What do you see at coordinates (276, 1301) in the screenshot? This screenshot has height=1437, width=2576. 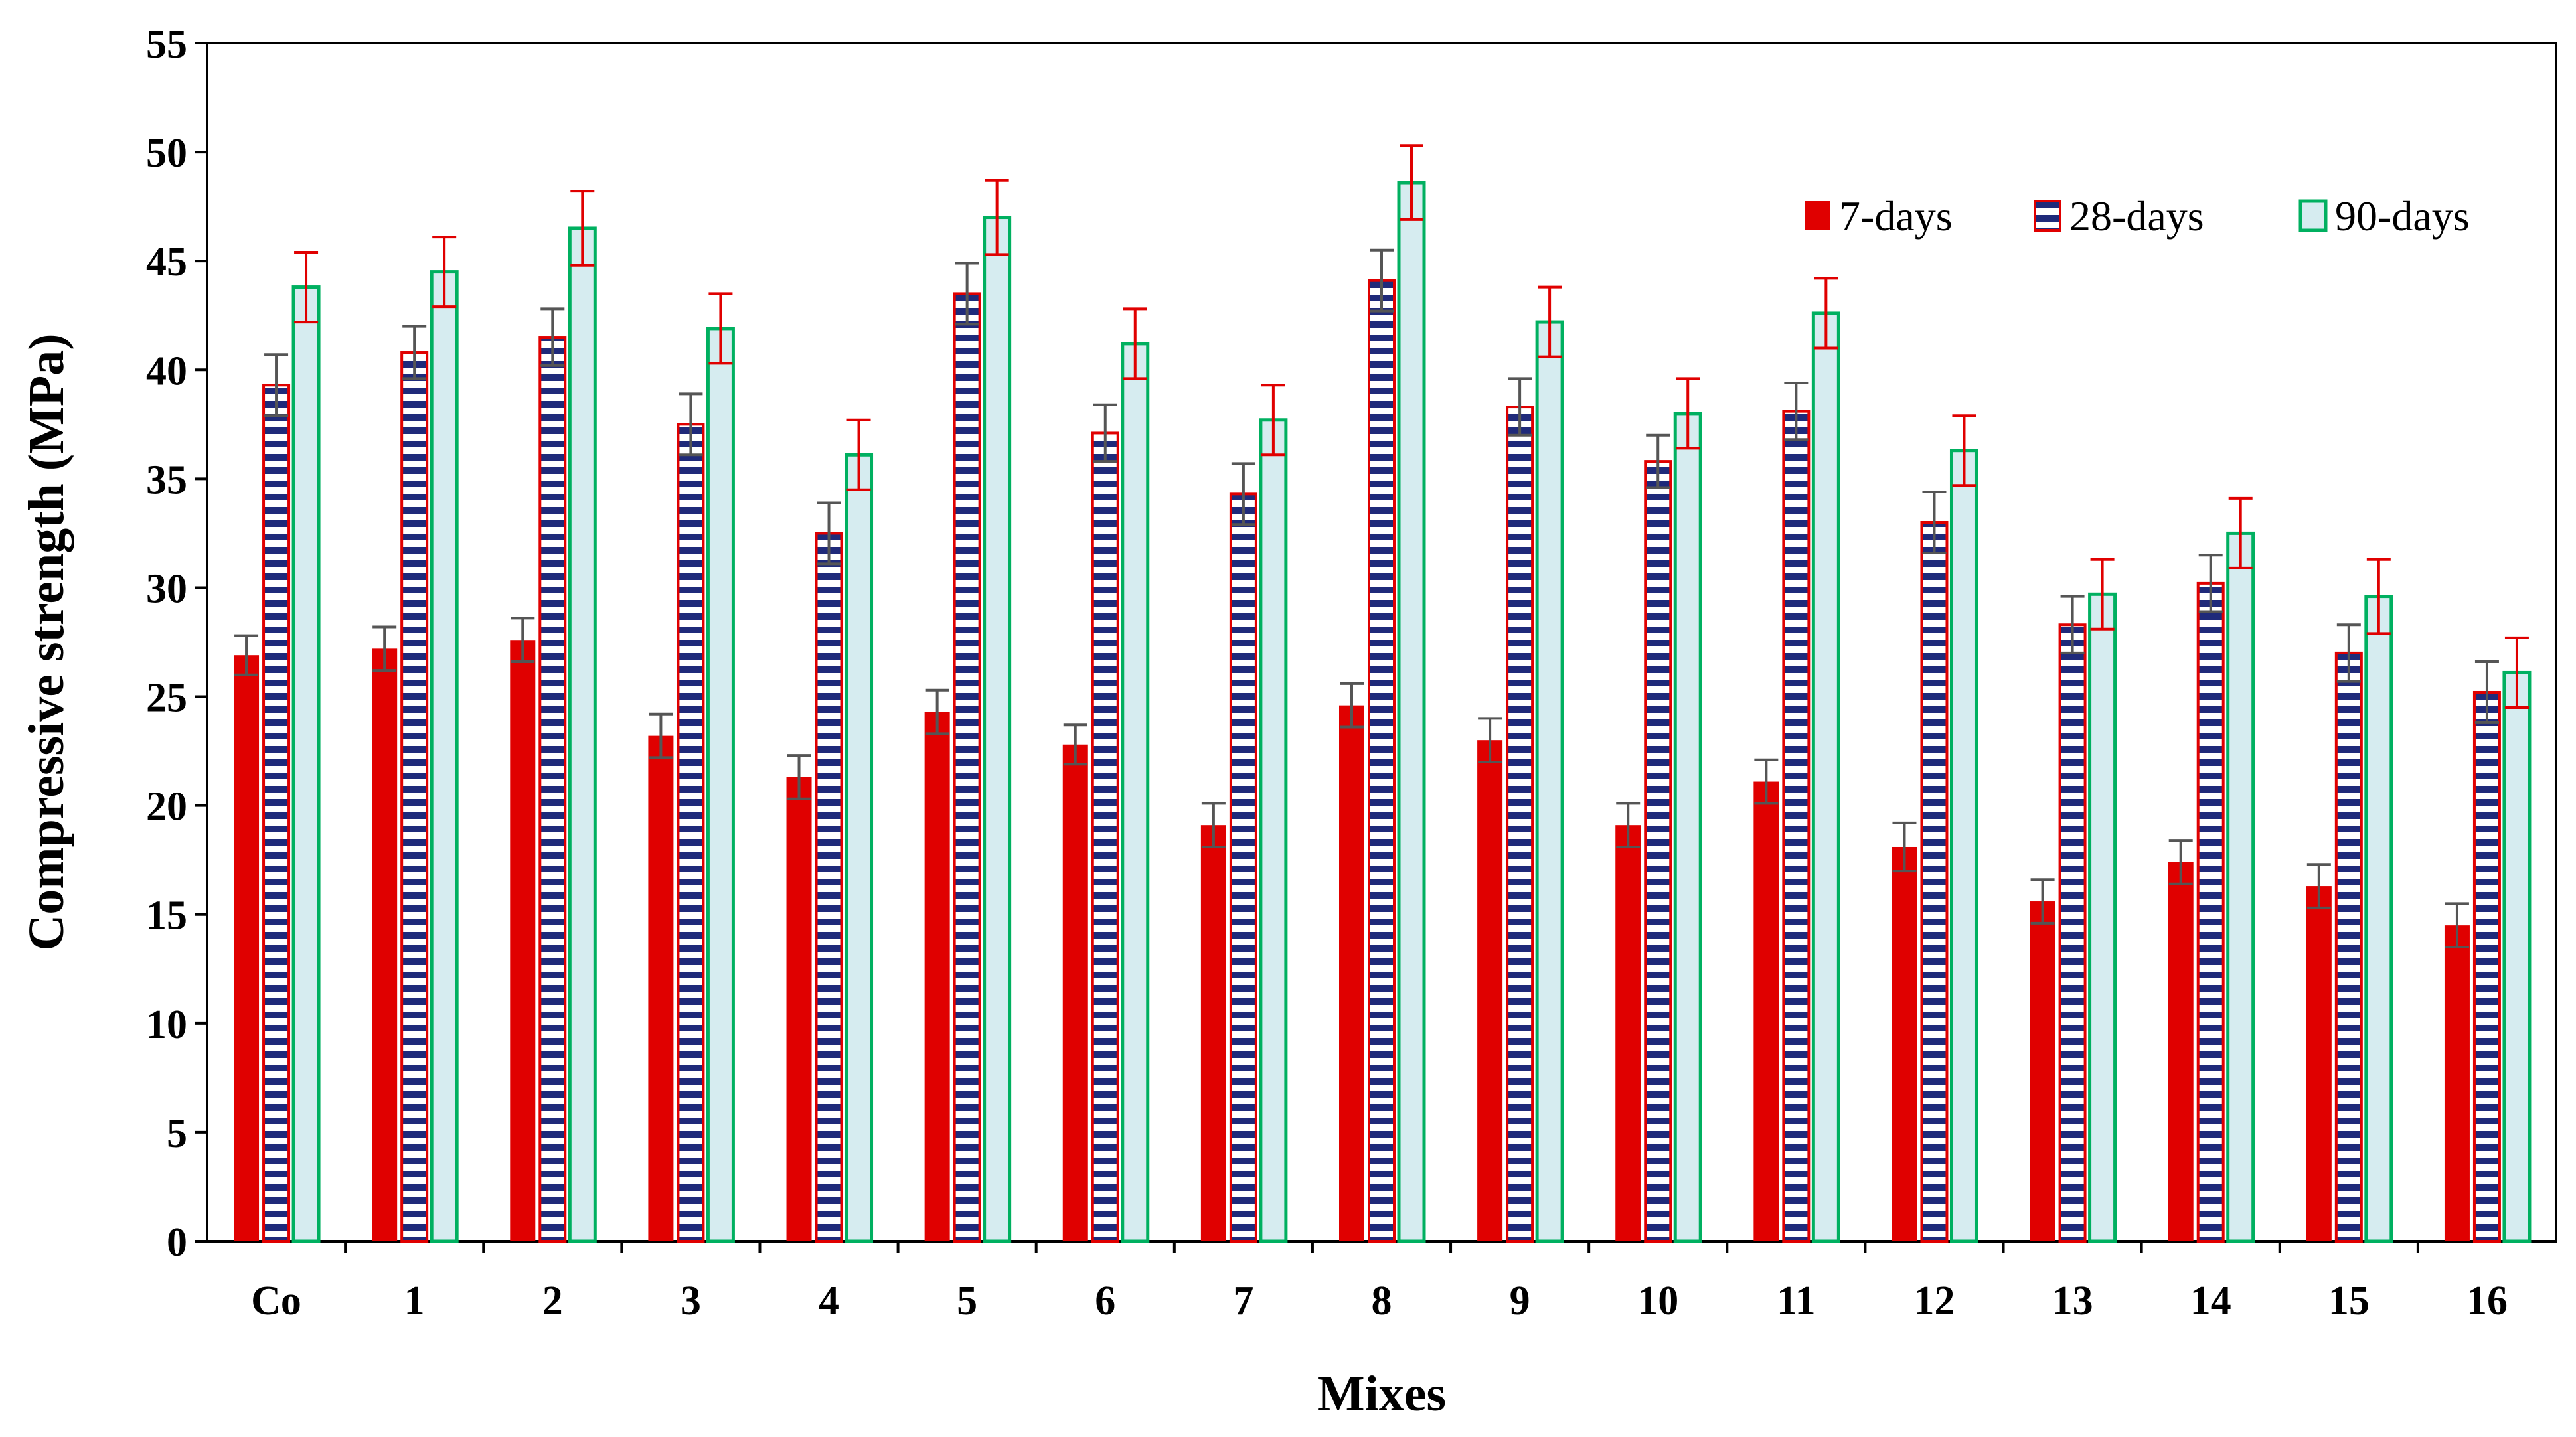 I see `x-tick-label: Co` at bounding box center [276, 1301].